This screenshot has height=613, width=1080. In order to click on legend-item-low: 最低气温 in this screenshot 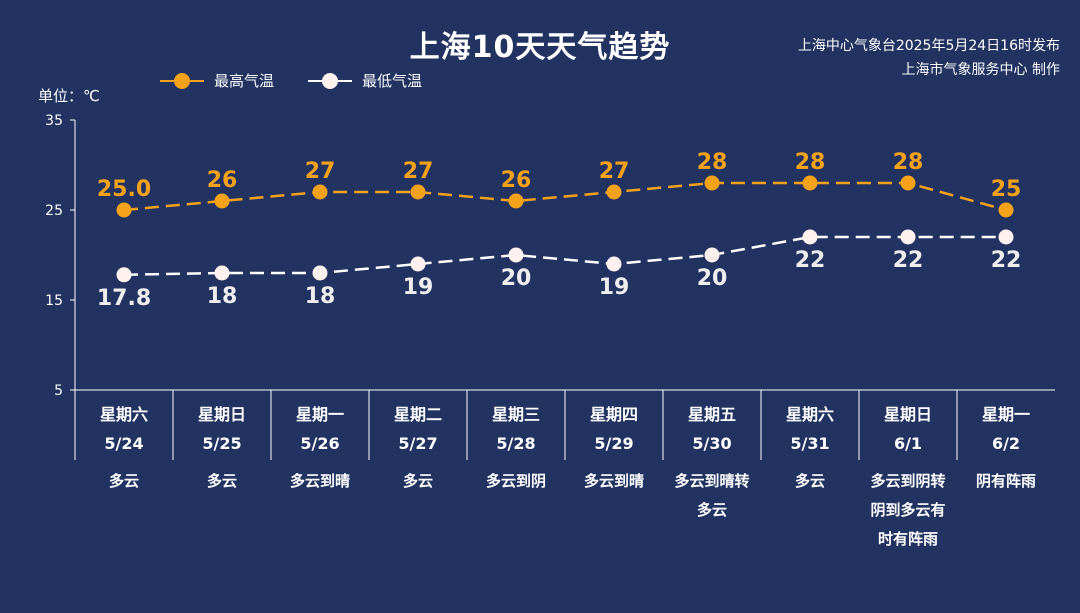, I will do `click(365, 80)`.